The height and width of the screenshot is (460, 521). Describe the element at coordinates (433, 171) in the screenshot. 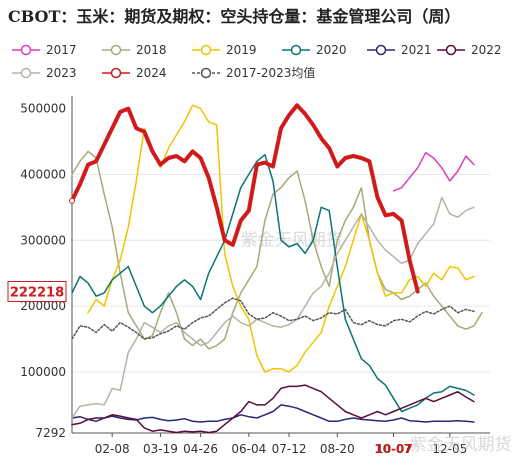

I see `series-line-2017` at that location.